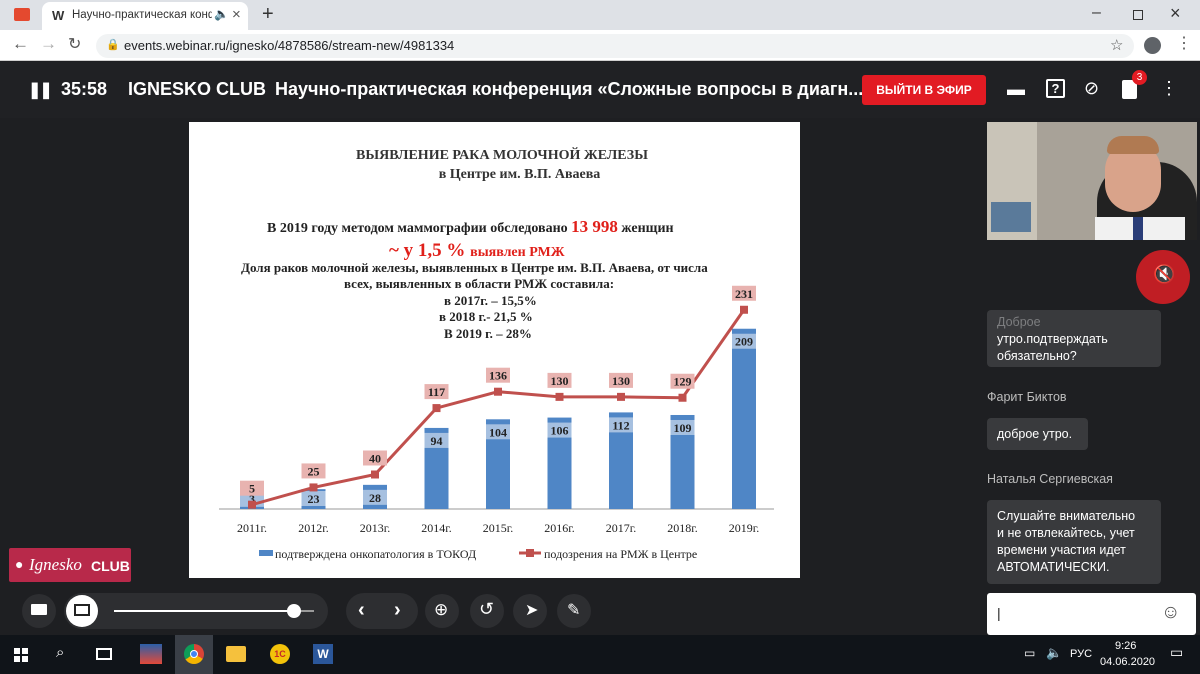 This screenshot has height=674, width=1200. Describe the element at coordinates (1091, 614) in the screenshot. I see `chat-input: | ☺` at that location.